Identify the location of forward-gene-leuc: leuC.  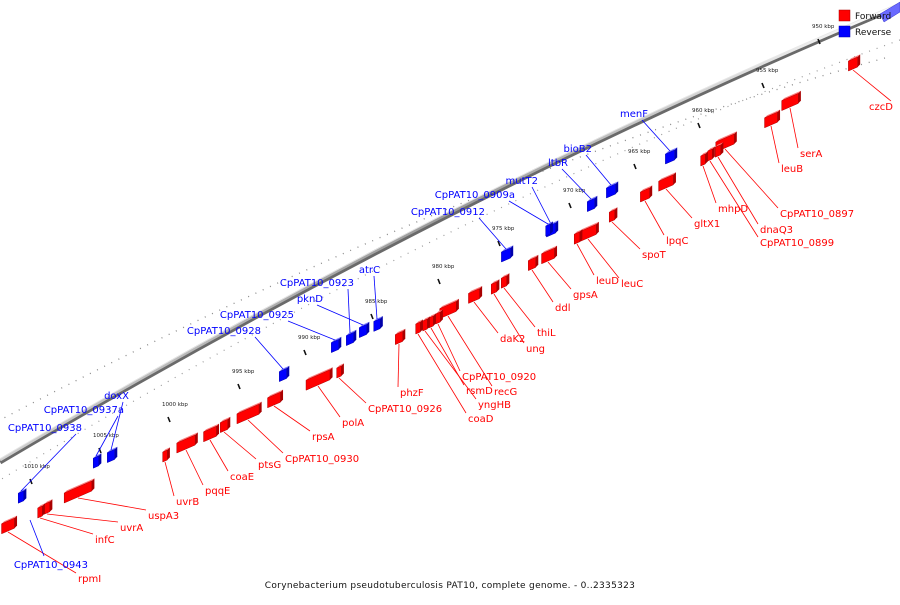
(611, 255).